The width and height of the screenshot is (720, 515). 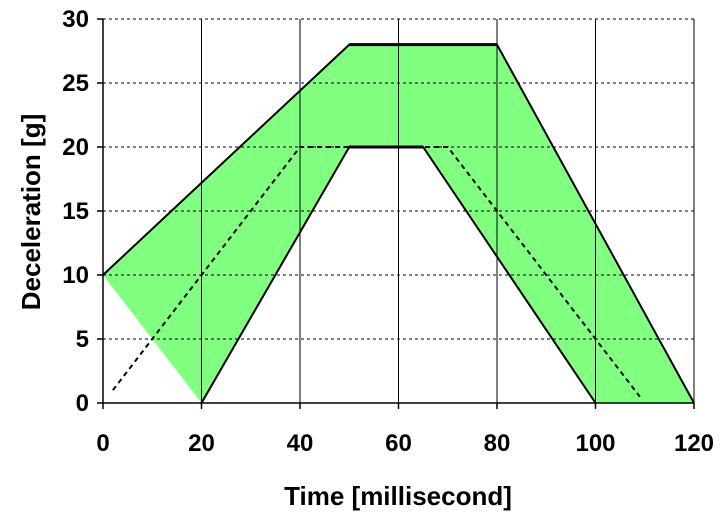 I want to click on x-tick-label: 100, so click(x=595, y=443).